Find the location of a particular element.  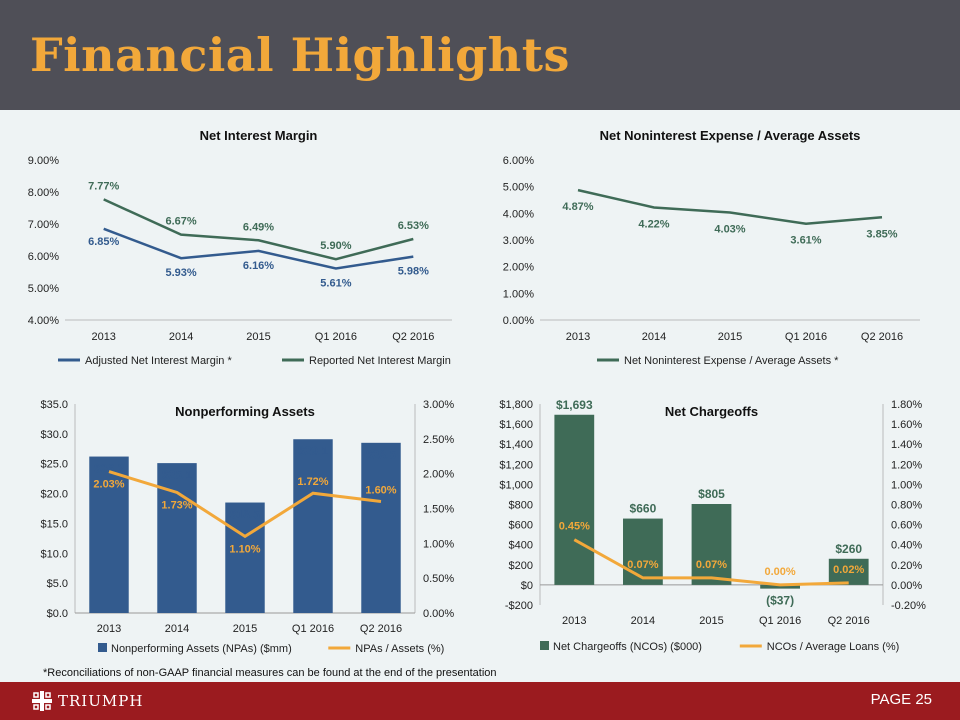

line-value-label: 1.10% is located at coordinates (244, 549).